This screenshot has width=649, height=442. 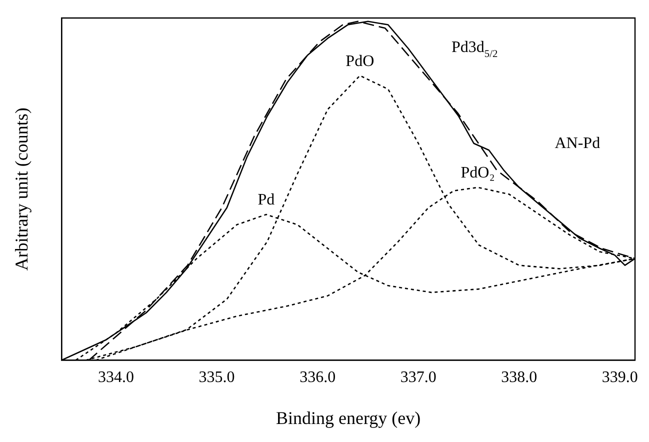 What do you see at coordinates (22, 189) in the screenshot?
I see `y-axis-title: Arbitrary unit (counts)` at bounding box center [22, 189].